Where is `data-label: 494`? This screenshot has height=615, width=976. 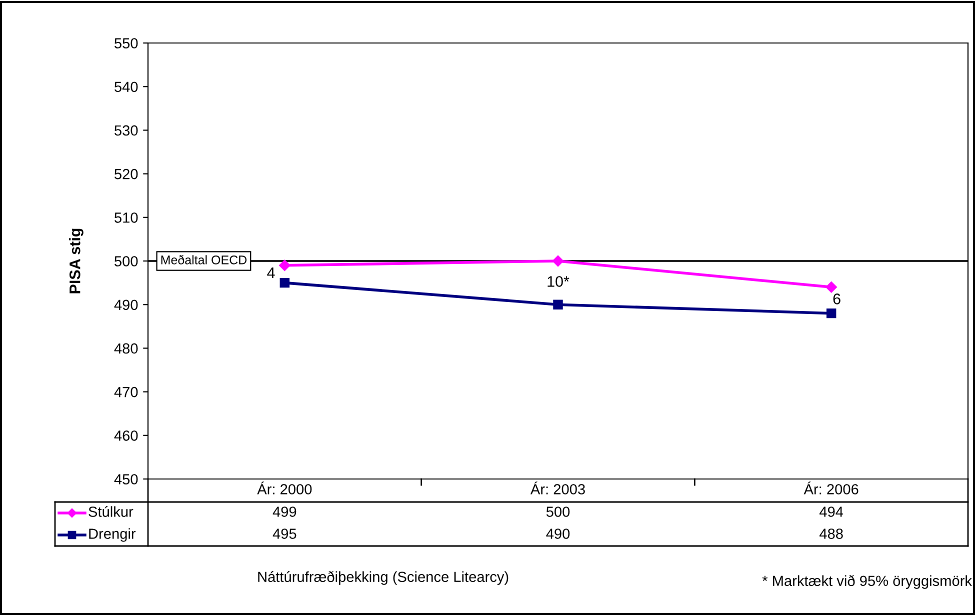
data-label: 494 is located at coordinates (832, 511).